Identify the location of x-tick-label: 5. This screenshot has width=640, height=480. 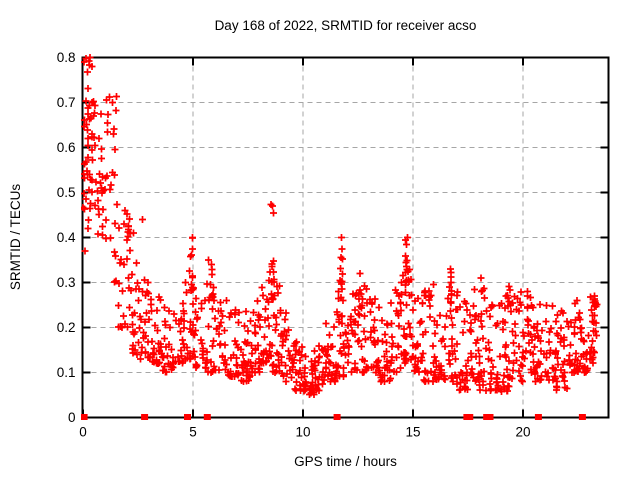
(193, 432).